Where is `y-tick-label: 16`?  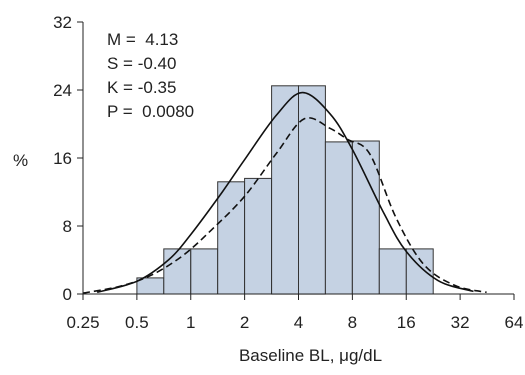 y-tick-label: 16 is located at coordinates (62, 158).